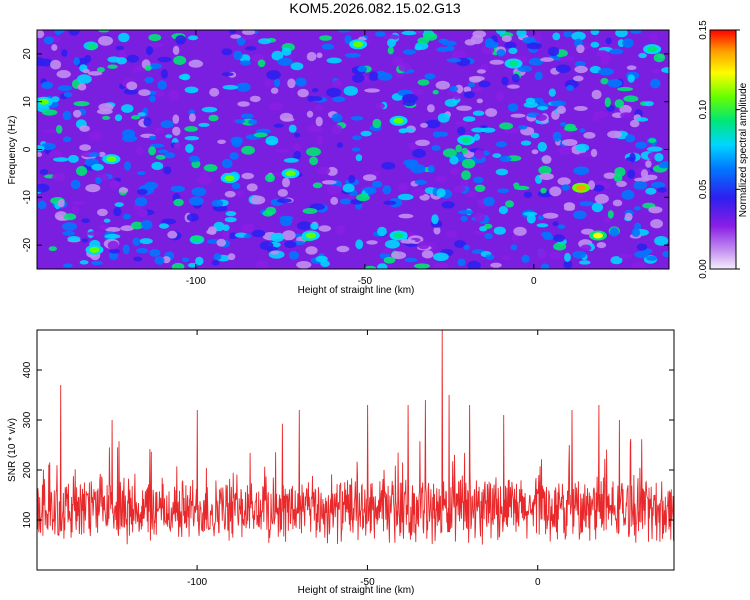  What do you see at coordinates (27, 519) in the screenshot?
I see `snr-y-tick-label: 100` at bounding box center [27, 519].